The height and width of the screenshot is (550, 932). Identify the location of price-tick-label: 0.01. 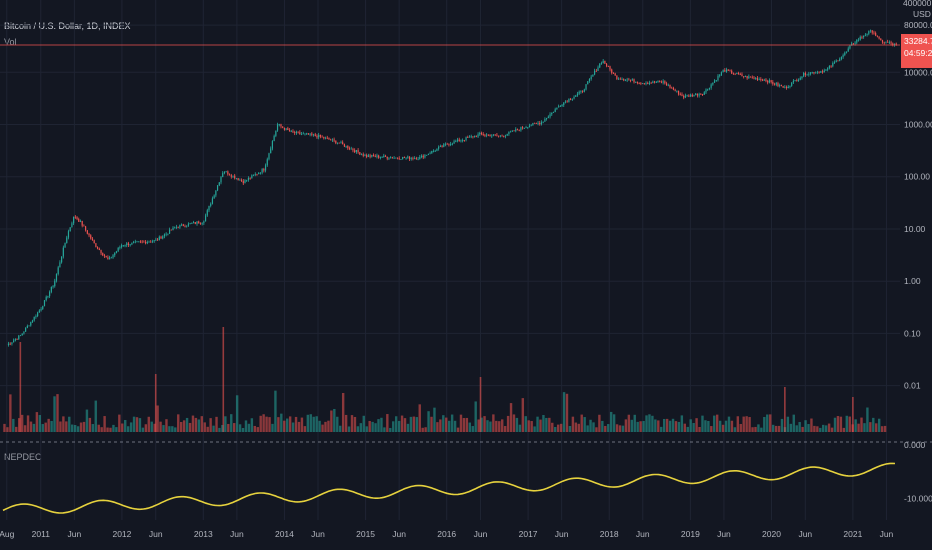
(912, 386).